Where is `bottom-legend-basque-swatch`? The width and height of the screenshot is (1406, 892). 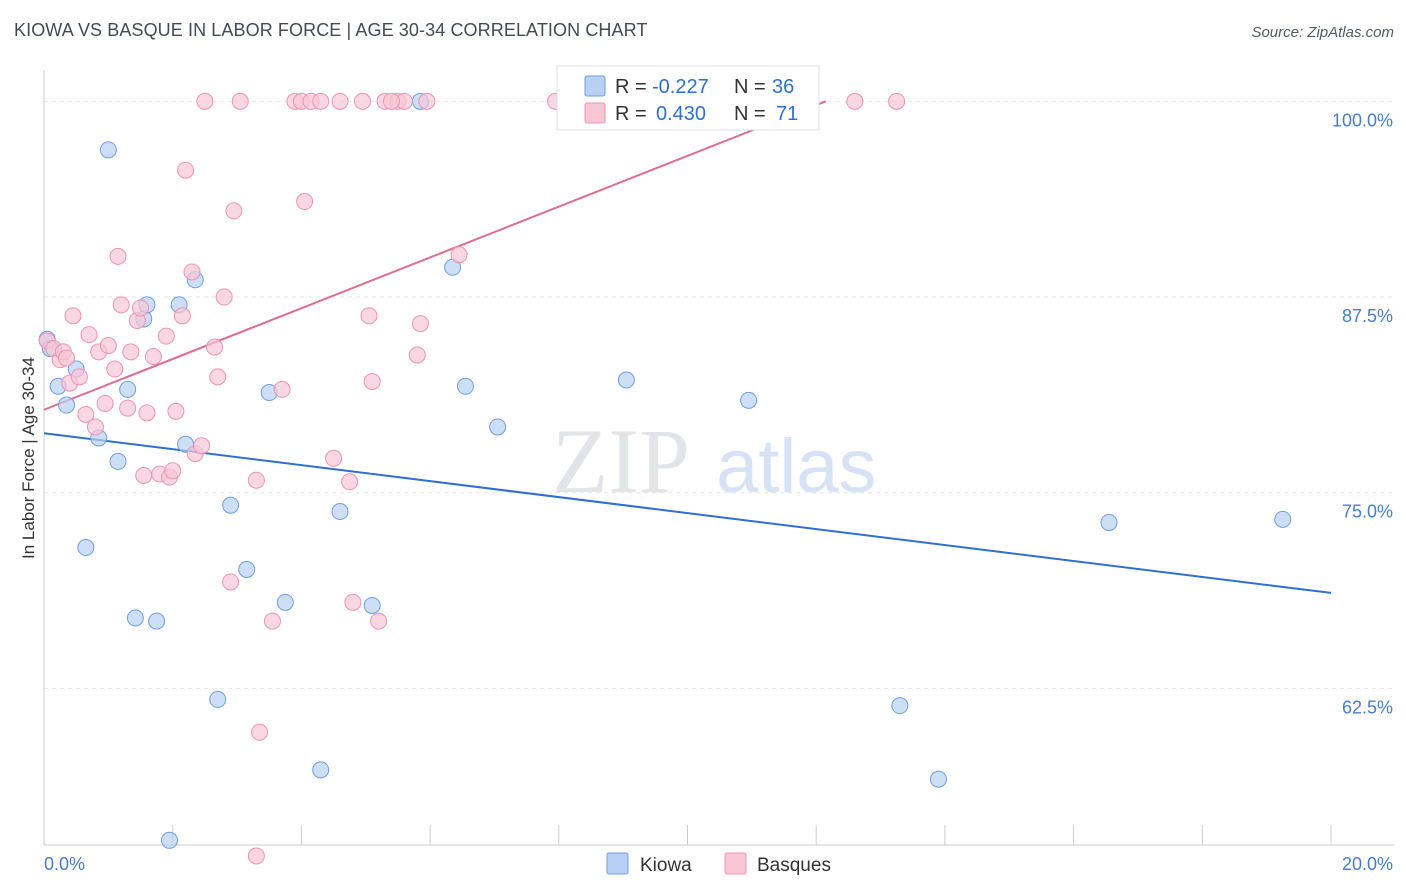 bottom-legend-basque-swatch is located at coordinates (735, 863).